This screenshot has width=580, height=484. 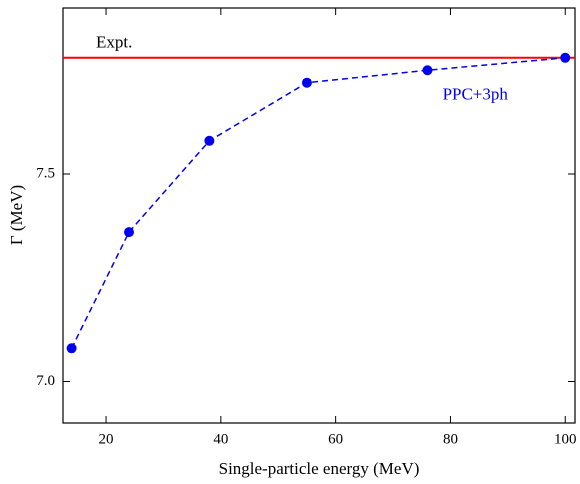 What do you see at coordinates (16, 215) in the screenshot?
I see `y-axis-label: Γ (MeV)` at bounding box center [16, 215].